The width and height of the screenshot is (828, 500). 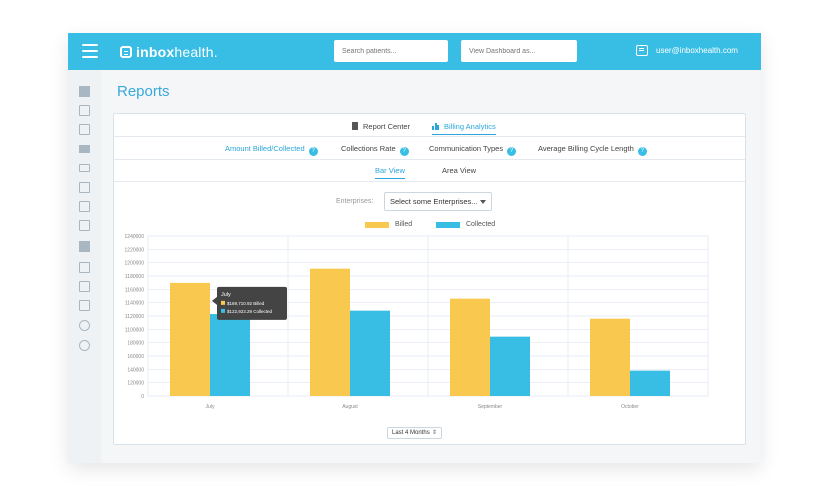 What do you see at coordinates (226, 295) in the screenshot?
I see `tooltip-title: July` at bounding box center [226, 295].